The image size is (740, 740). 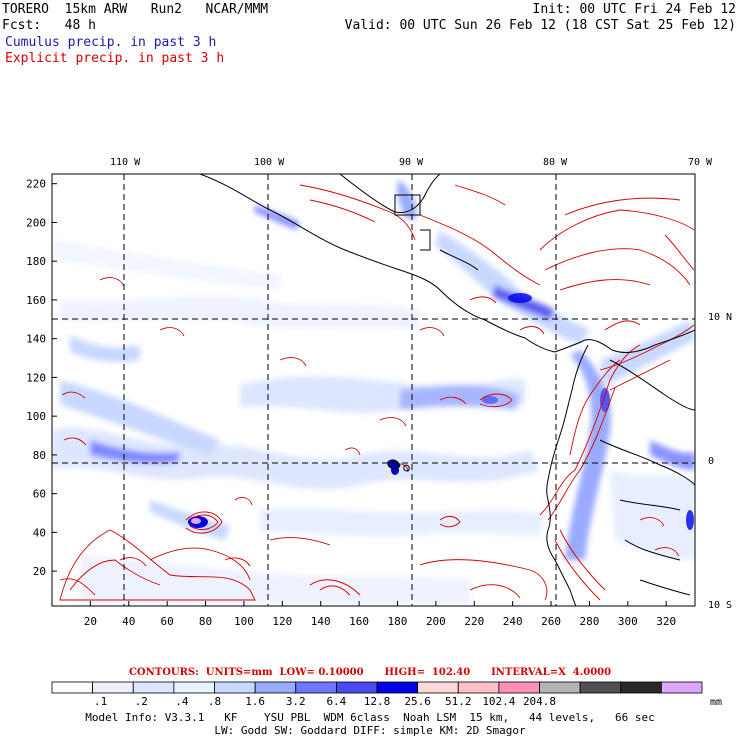 What do you see at coordinates (720, 605) in the screenshot?
I see `lat-label-10s: 10 S` at bounding box center [720, 605].